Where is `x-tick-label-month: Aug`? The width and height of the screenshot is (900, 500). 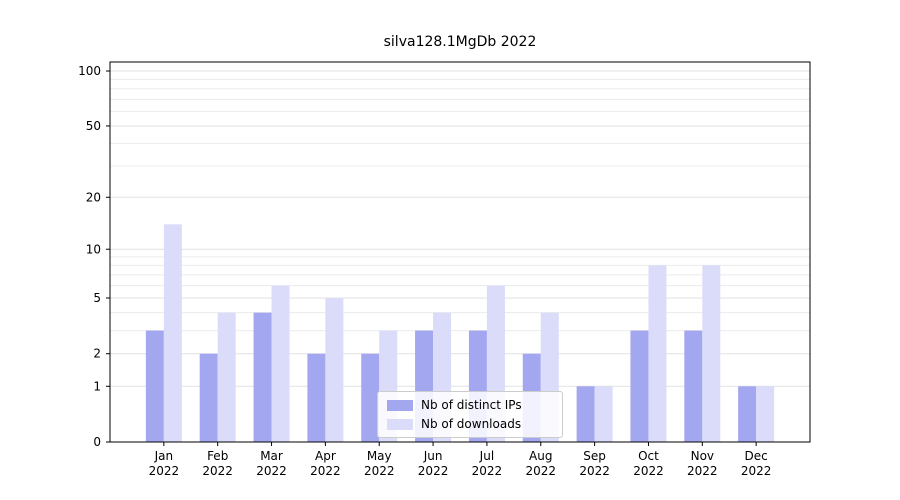
x-tick-label-month: Aug is located at coordinates (540, 456).